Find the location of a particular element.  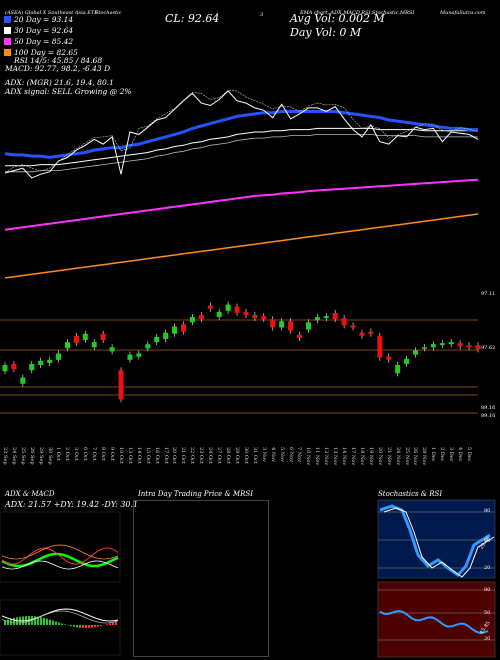

price-level-3: 89.16 is located at coordinates (488, 408).